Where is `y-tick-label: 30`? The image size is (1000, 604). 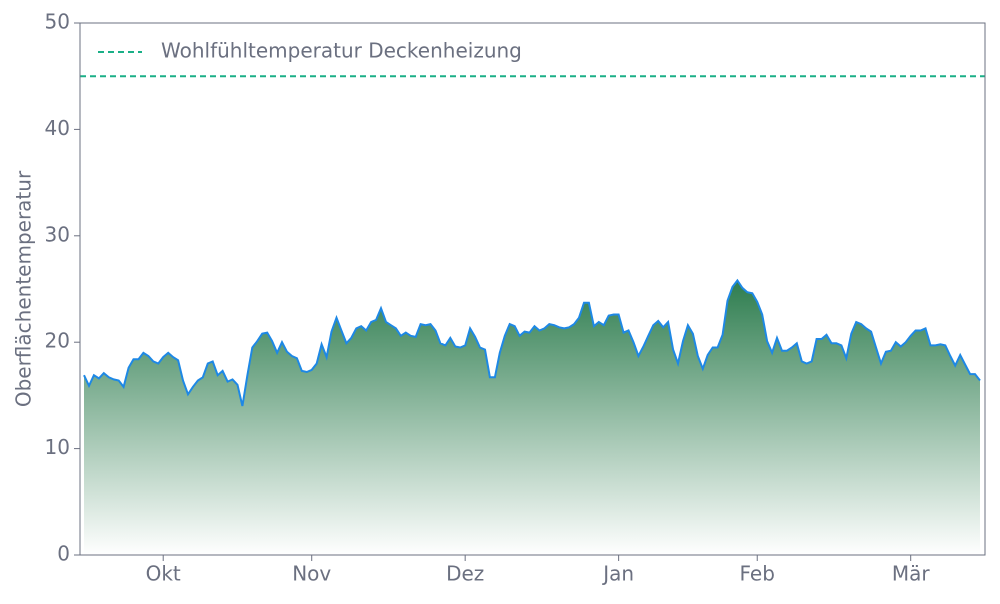
y-tick-label: 30 is located at coordinates (57, 234).